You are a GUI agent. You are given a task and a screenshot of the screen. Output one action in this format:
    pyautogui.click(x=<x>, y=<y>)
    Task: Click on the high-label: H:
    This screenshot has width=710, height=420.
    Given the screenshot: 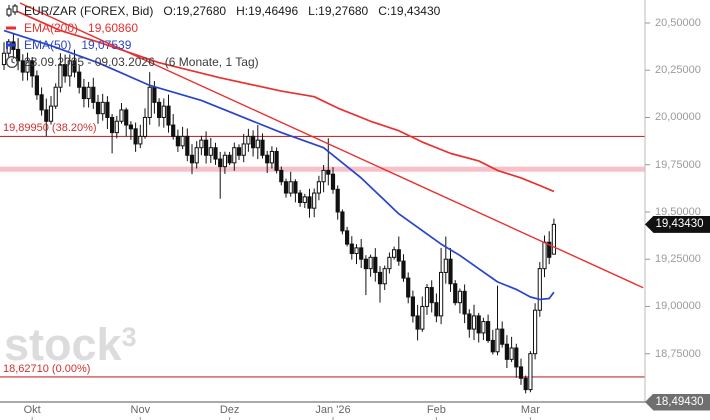 What is the action you would take?
    pyautogui.click(x=242, y=10)
    